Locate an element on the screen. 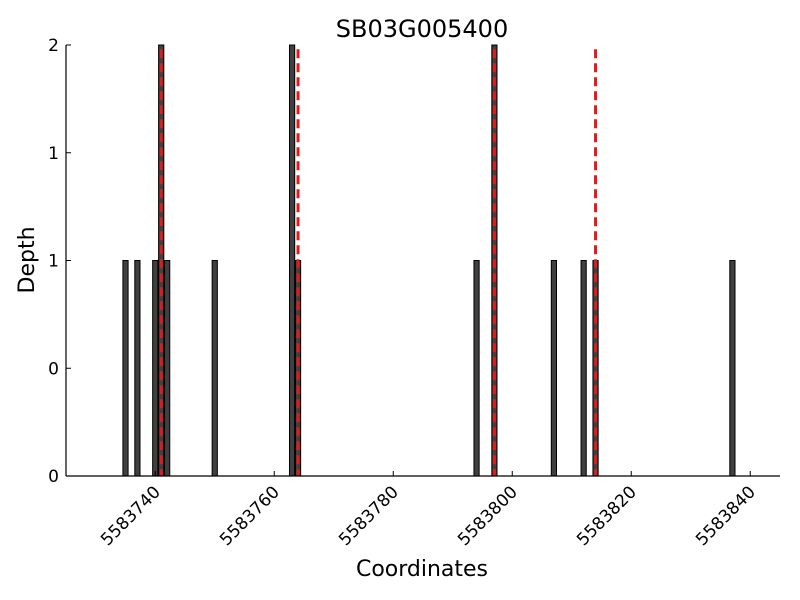 This screenshot has width=800, height=600. y-axis-ticks: 0 0 1 1 2 is located at coordinates (59, 261).